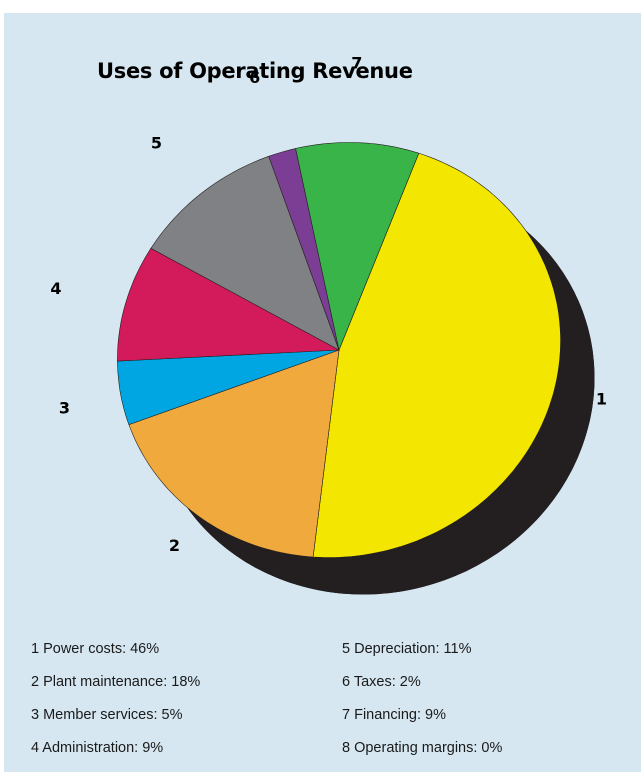 This screenshot has width=643, height=778. I want to click on legend-item-operating-margins: 8 Operating margins: 0%, so click(422, 748).